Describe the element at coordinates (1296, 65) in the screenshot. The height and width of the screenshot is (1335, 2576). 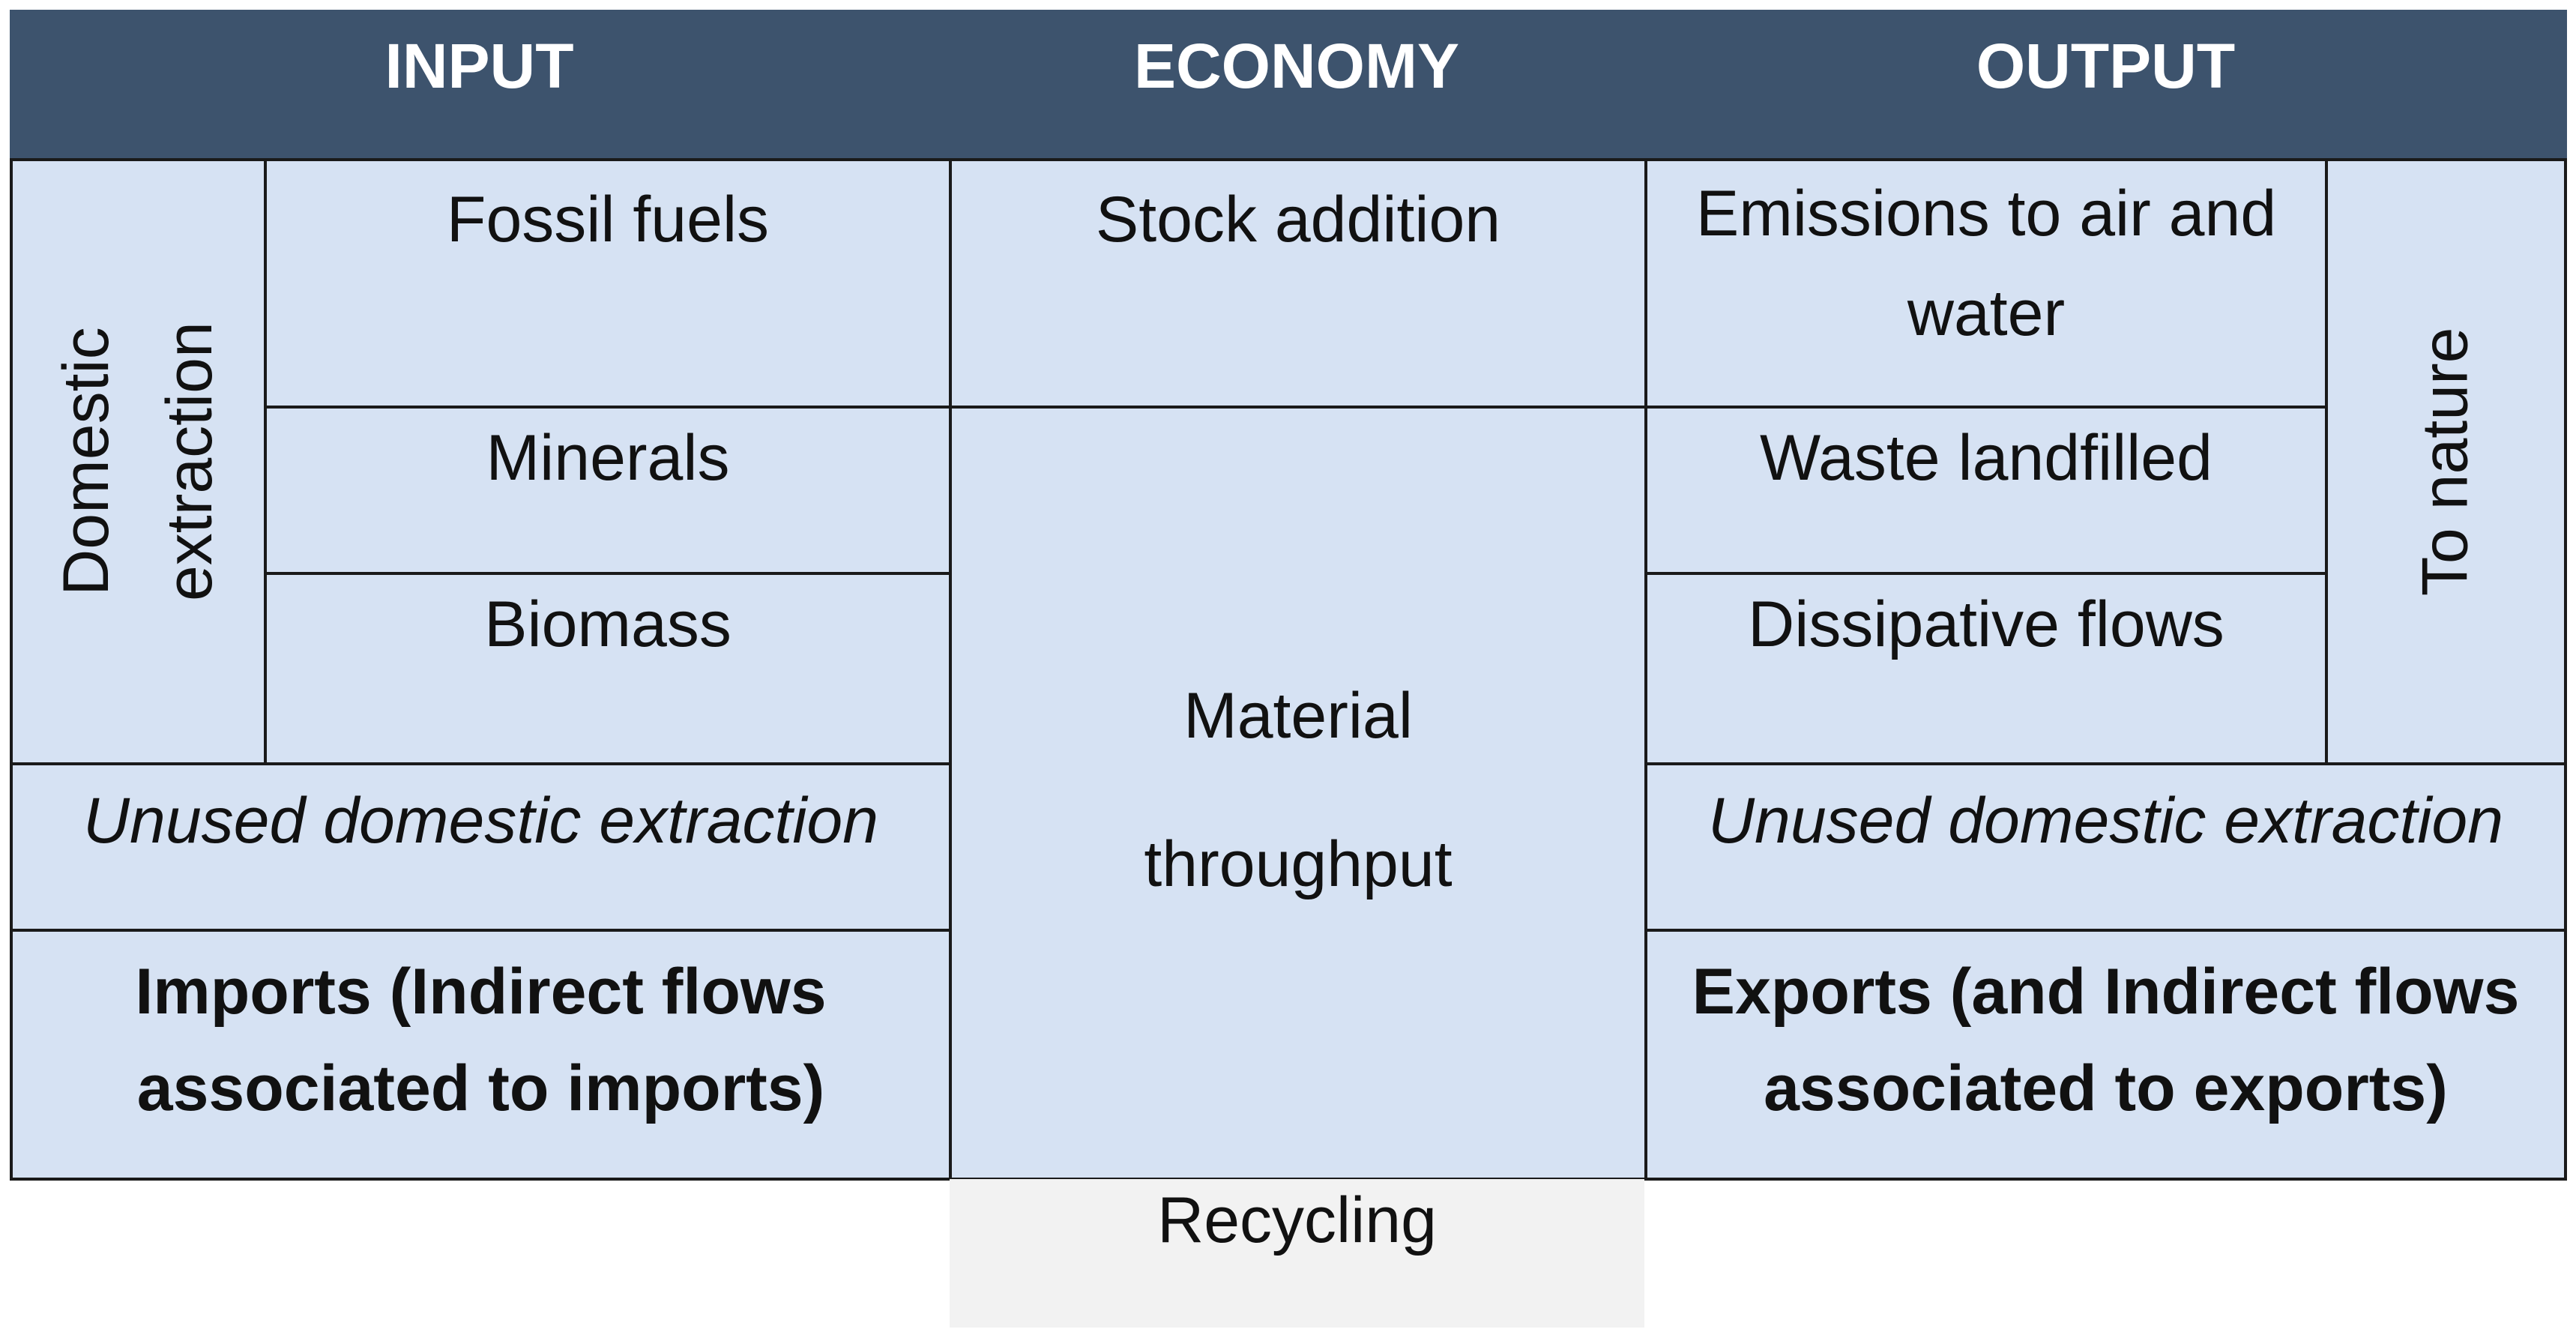
I see `economy-header: ECONOMY` at that location.